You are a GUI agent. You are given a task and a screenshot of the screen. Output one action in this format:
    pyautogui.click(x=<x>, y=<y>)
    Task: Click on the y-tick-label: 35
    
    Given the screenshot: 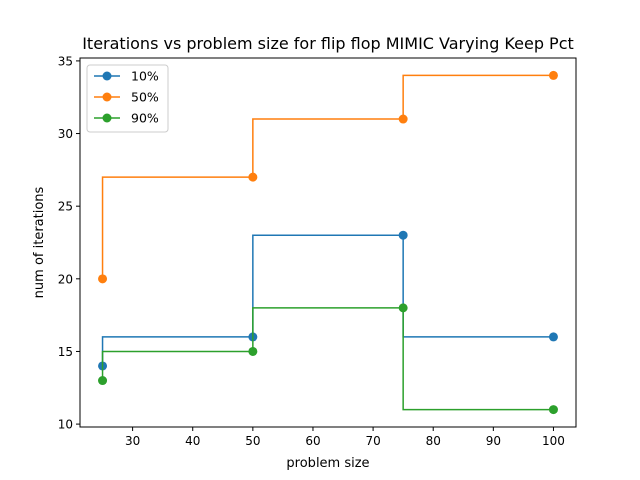 What is the action you would take?
    pyautogui.click(x=65, y=61)
    